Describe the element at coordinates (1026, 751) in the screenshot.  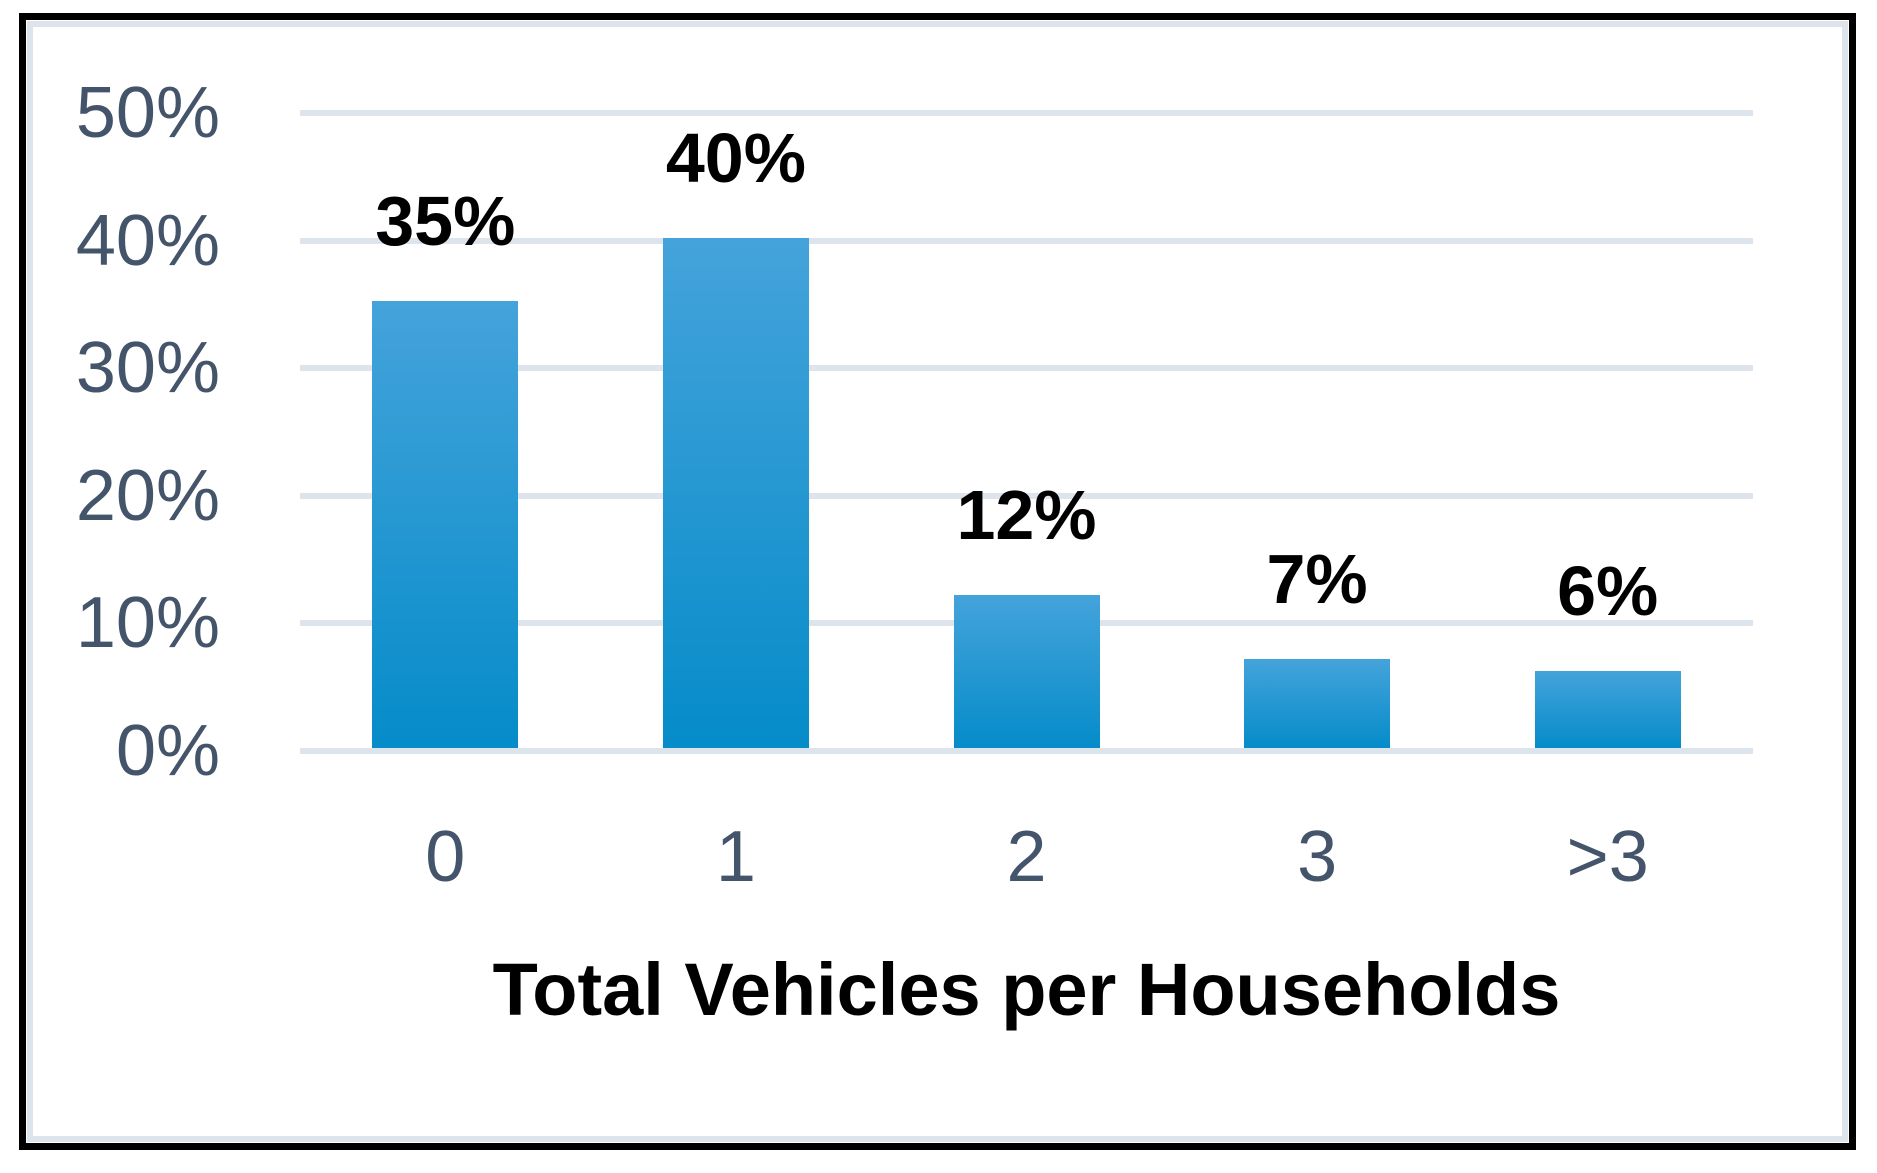
I see `gridline-0pct` at that location.